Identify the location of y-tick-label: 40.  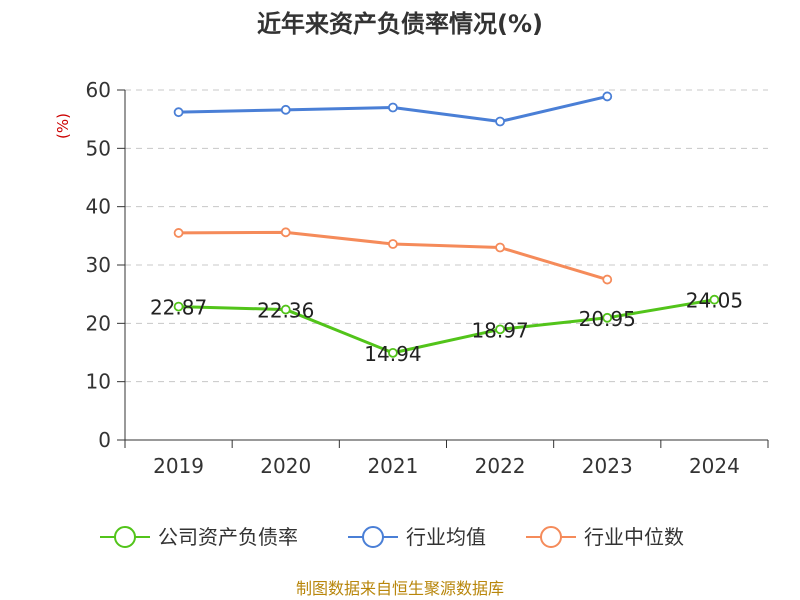
(98, 207).